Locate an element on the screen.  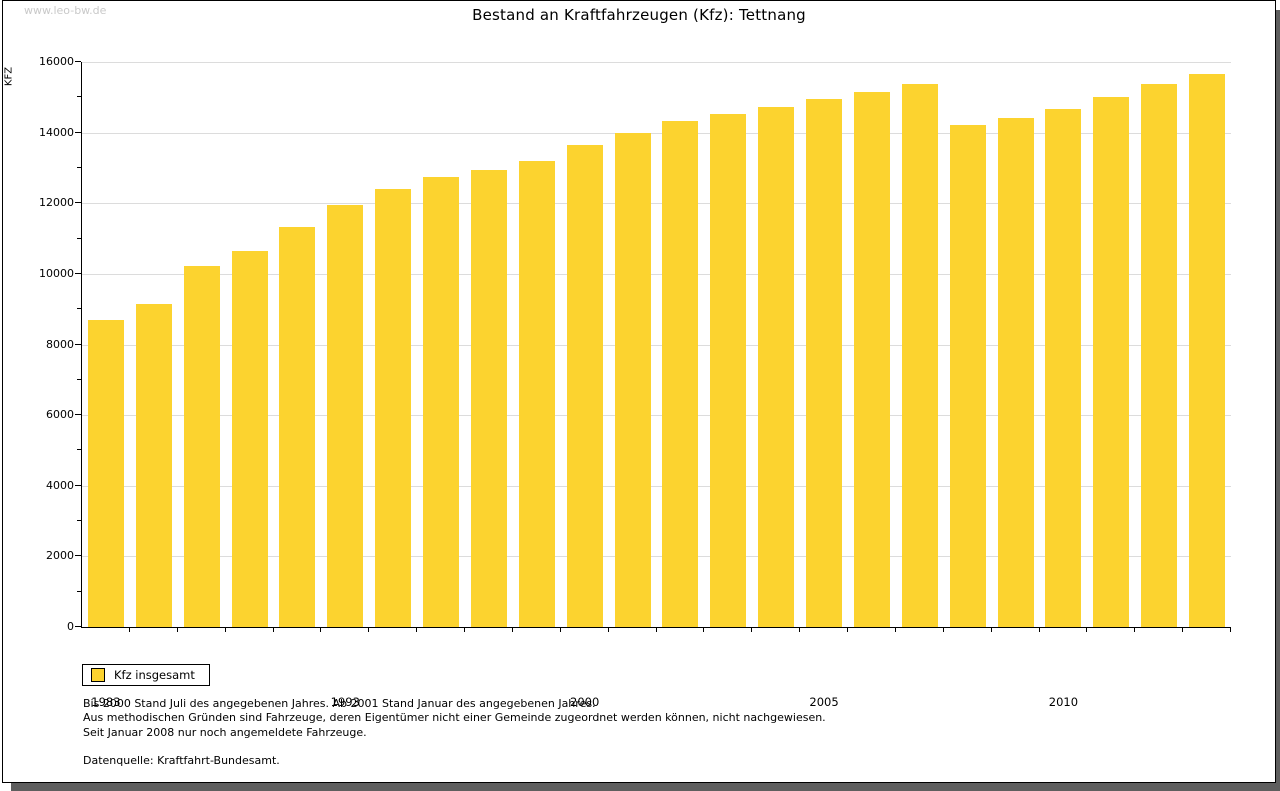
y-axis-tick-label: 0 is located at coordinates (70, 626).